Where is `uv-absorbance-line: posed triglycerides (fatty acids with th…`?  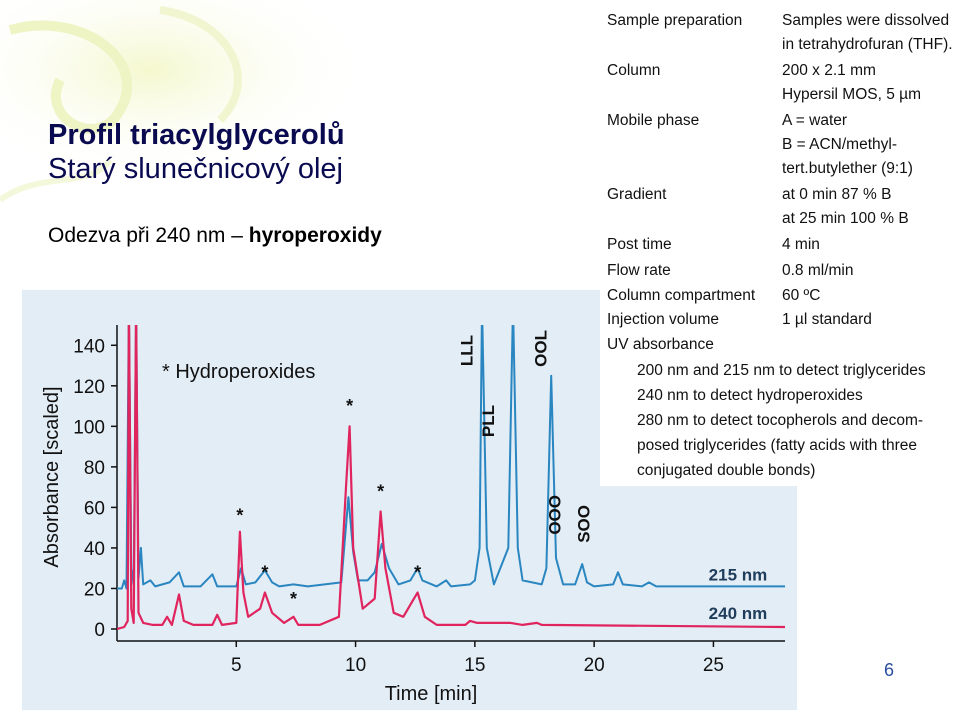 uv-absorbance-line: posed triglycerides (fatty acids with th… is located at coordinates (777, 445).